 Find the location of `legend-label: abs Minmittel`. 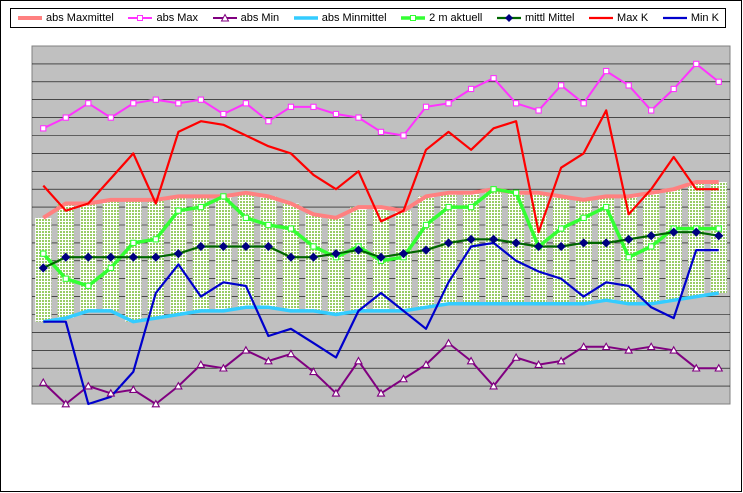

legend-label: abs Minmittel is located at coordinates (354, 18).